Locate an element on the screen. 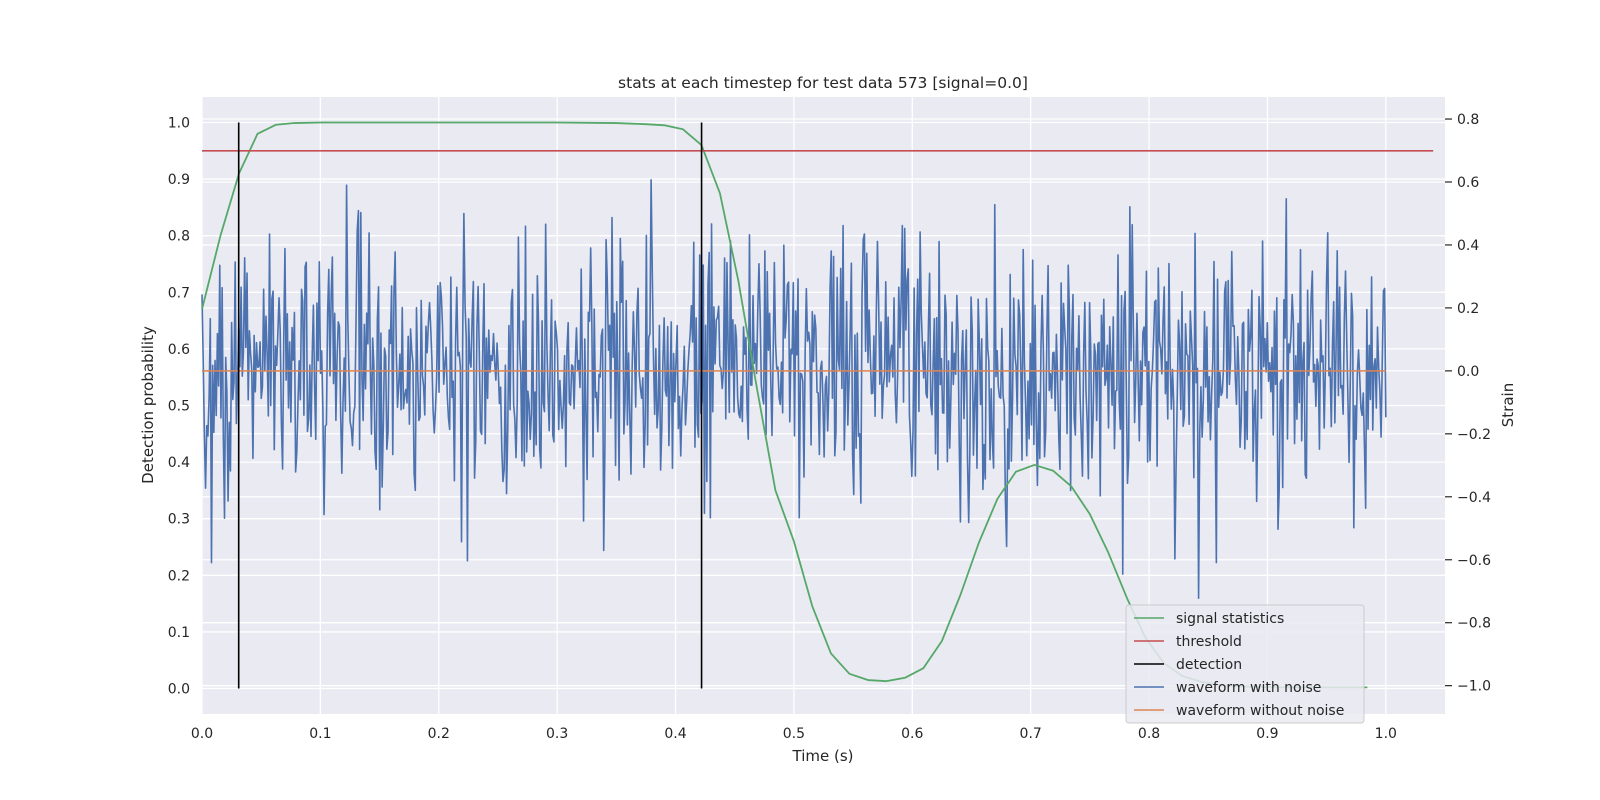  x-tick-label: 0.6 is located at coordinates (912, 734).